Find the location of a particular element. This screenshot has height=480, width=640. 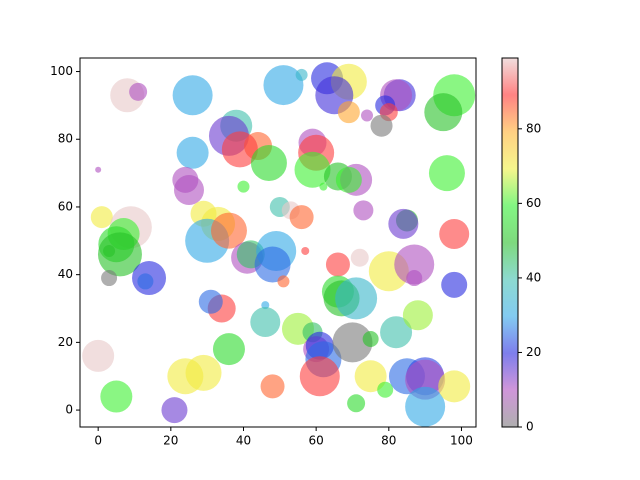

x-tick-label: 100 is located at coordinates (461, 441).